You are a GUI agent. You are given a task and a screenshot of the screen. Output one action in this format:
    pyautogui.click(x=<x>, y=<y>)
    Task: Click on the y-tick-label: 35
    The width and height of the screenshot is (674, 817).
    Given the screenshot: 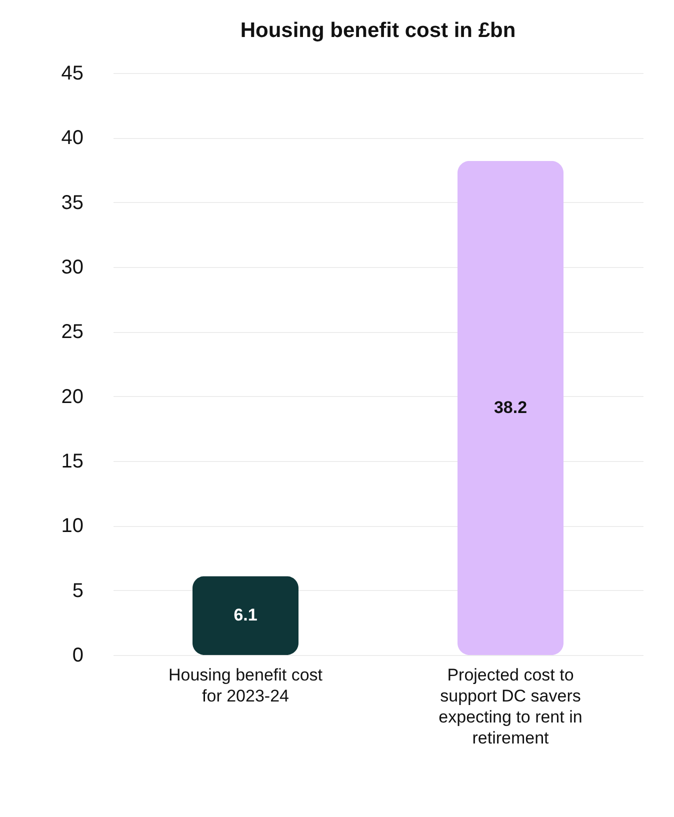 What is the action you would take?
    pyautogui.click(x=72, y=203)
    